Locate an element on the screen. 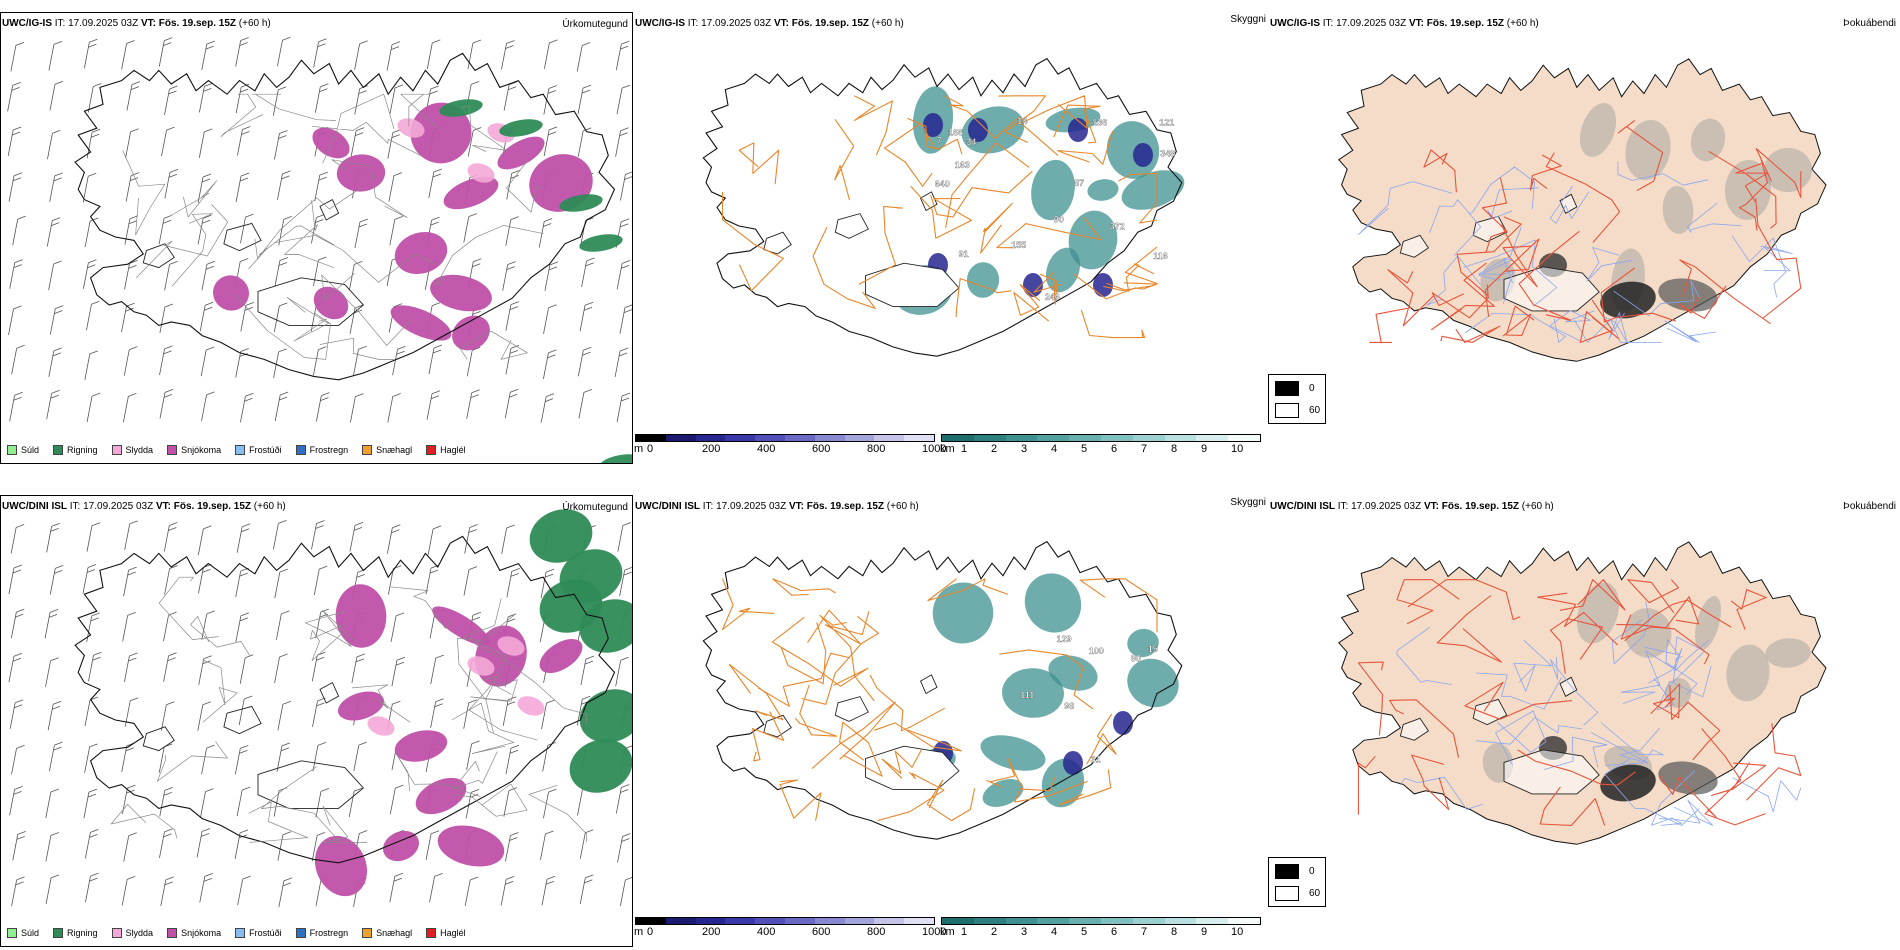 This screenshot has height=950, width=1900. cloud-value-label: 111 is located at coordinates (1027, 695).